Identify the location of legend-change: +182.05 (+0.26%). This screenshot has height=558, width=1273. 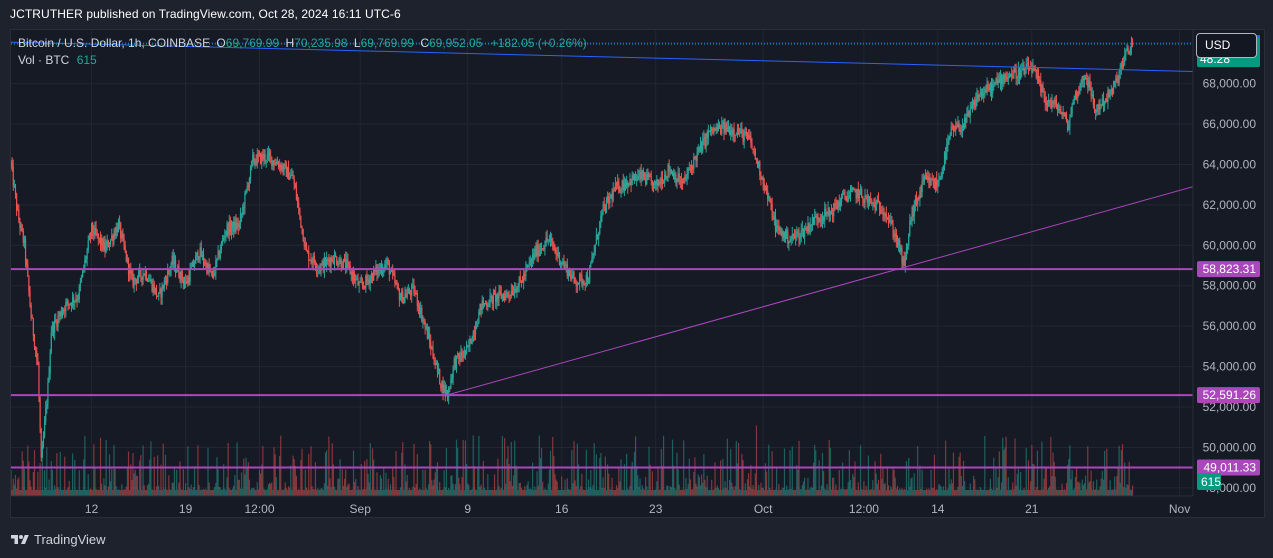
(538, 43).